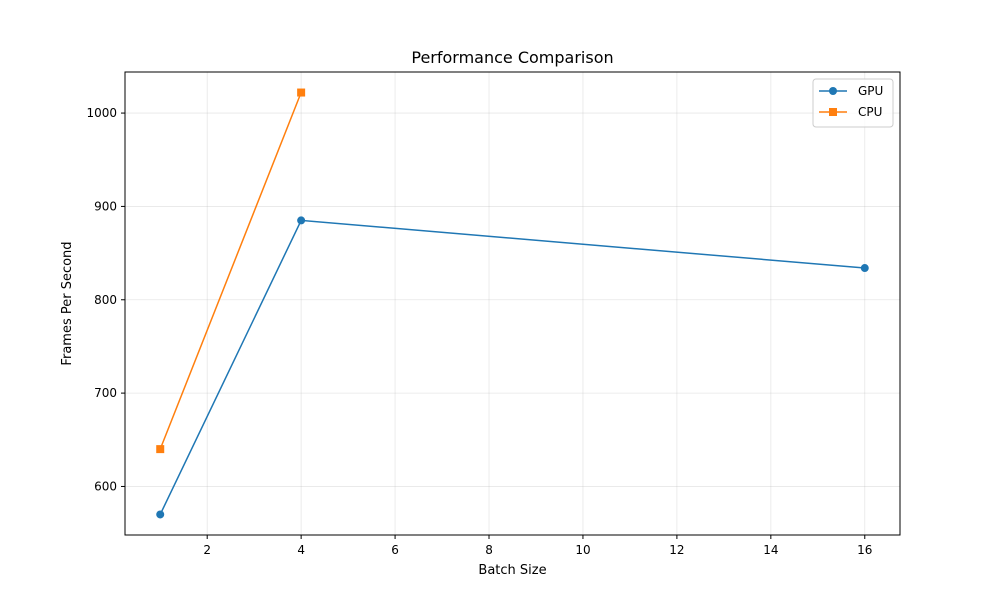  I want to click on cpu-series, so click(231, 271).